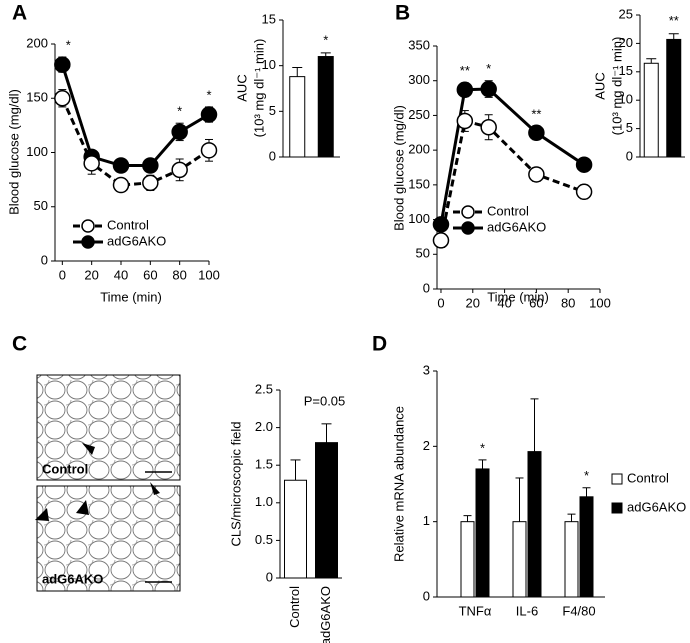  Describe the element at coordinates (536, 113) in the screenshot. I see `significance: **` at that location.